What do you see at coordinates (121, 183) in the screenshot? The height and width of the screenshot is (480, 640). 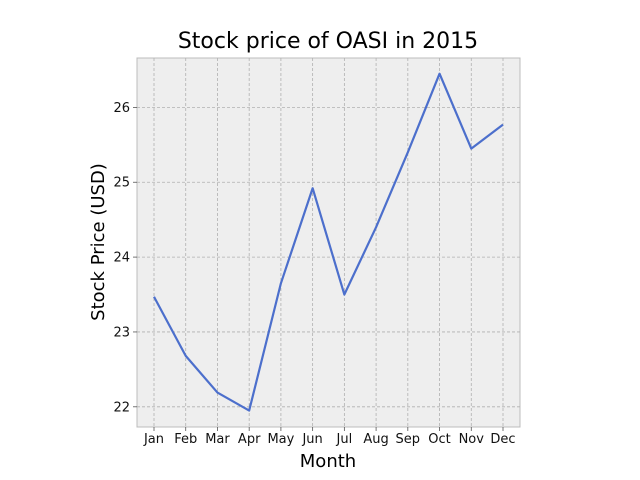 I see `y-tick-label: 25` at bounding box center [121, 183].